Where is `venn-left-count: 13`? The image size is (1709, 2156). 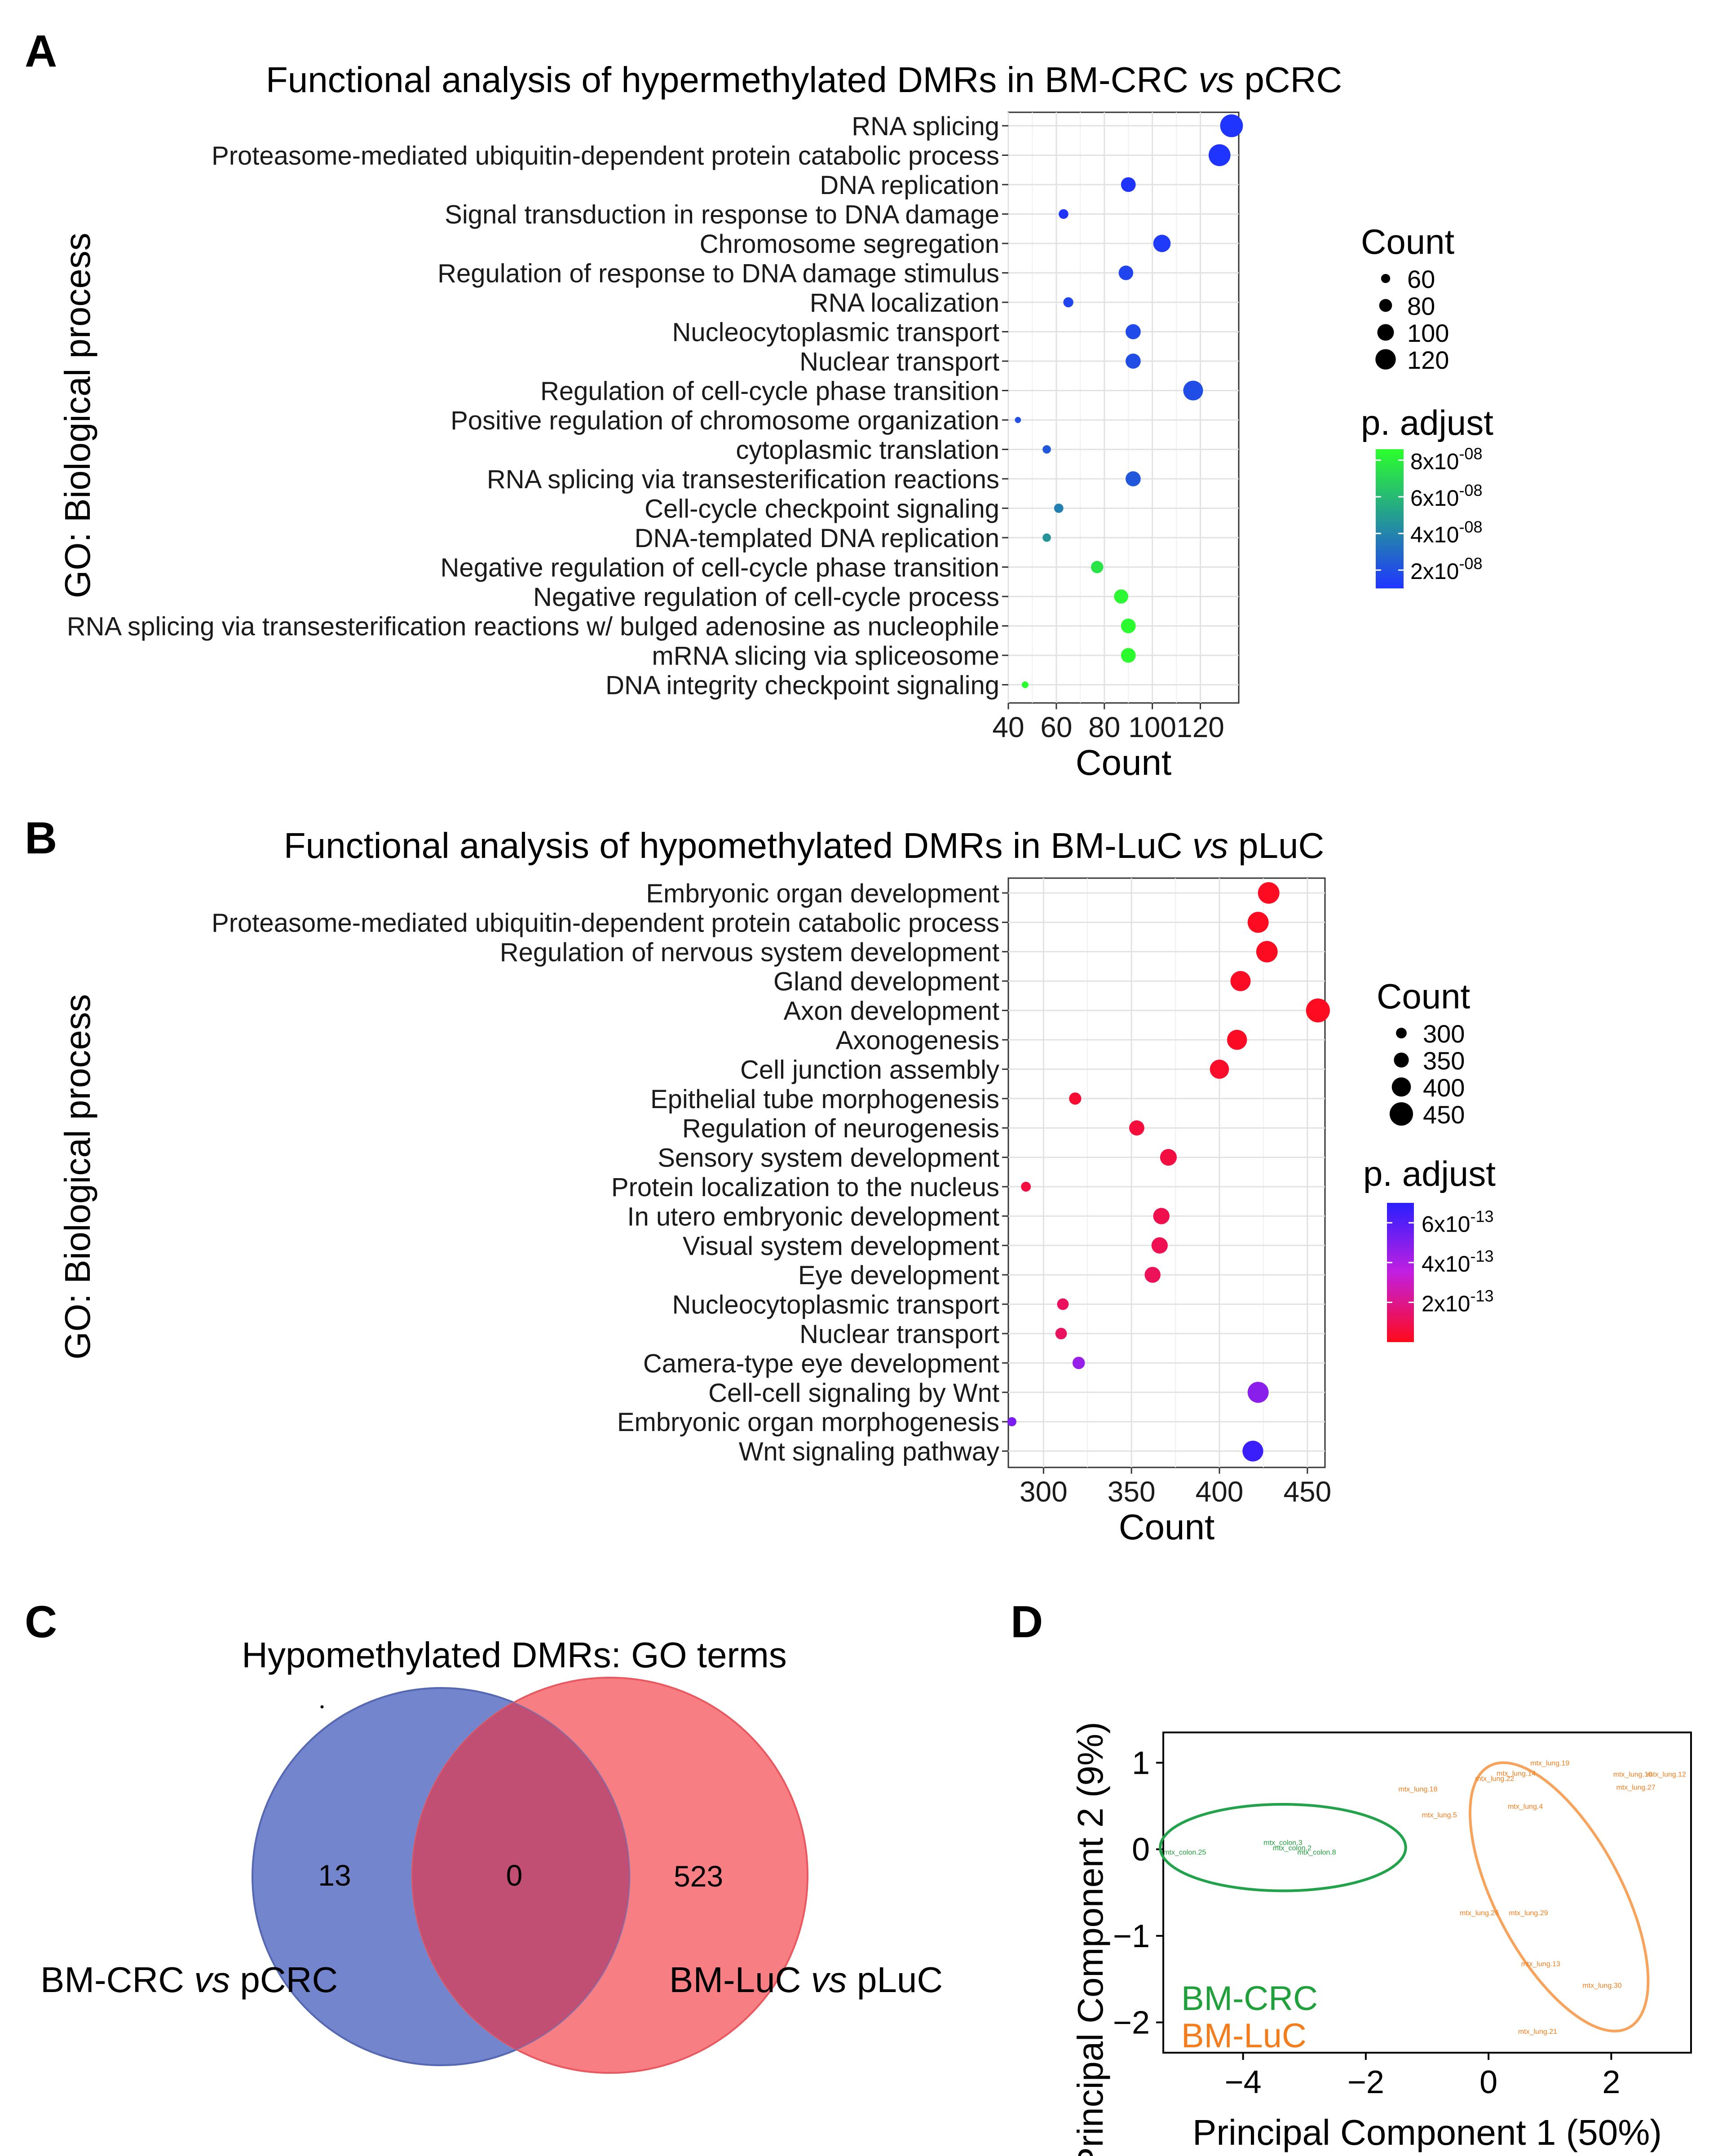 venn-left-count: 13 is located at coordinates (334, 1875).